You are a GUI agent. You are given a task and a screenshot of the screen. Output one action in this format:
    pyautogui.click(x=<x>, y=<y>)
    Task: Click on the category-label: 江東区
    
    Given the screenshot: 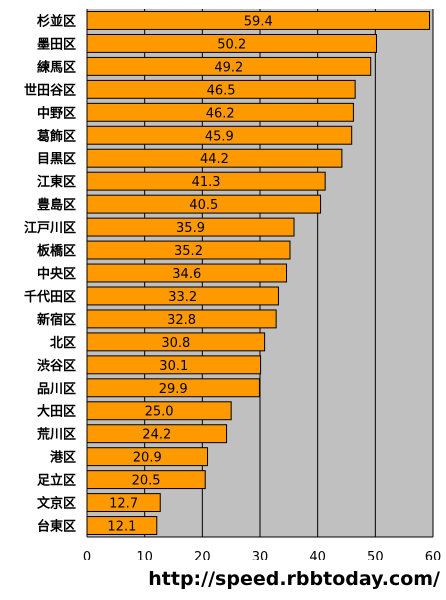 What is the action you would take?
    pyautogui.click(x=56, y=182)
    